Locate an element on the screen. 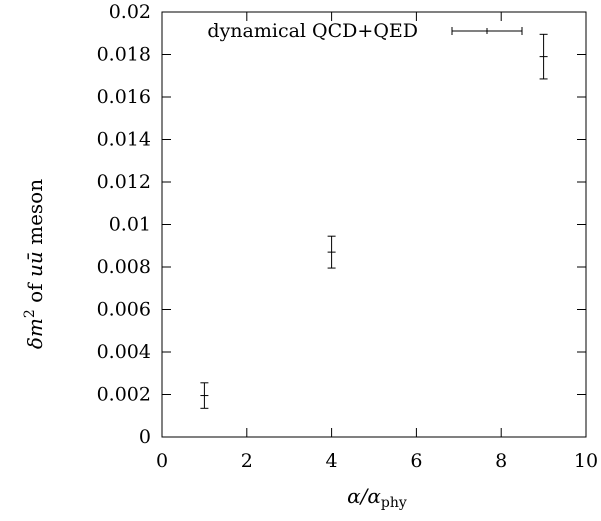  y-tick-label: 0.01 is located at coordinates (130, 225).